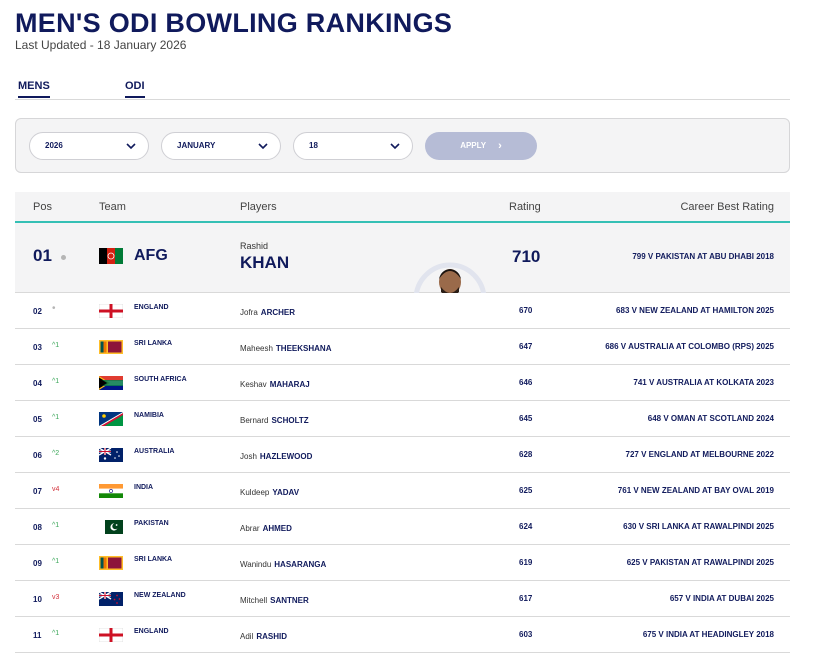  I want to click on no-change-icon, so click(63, 257).